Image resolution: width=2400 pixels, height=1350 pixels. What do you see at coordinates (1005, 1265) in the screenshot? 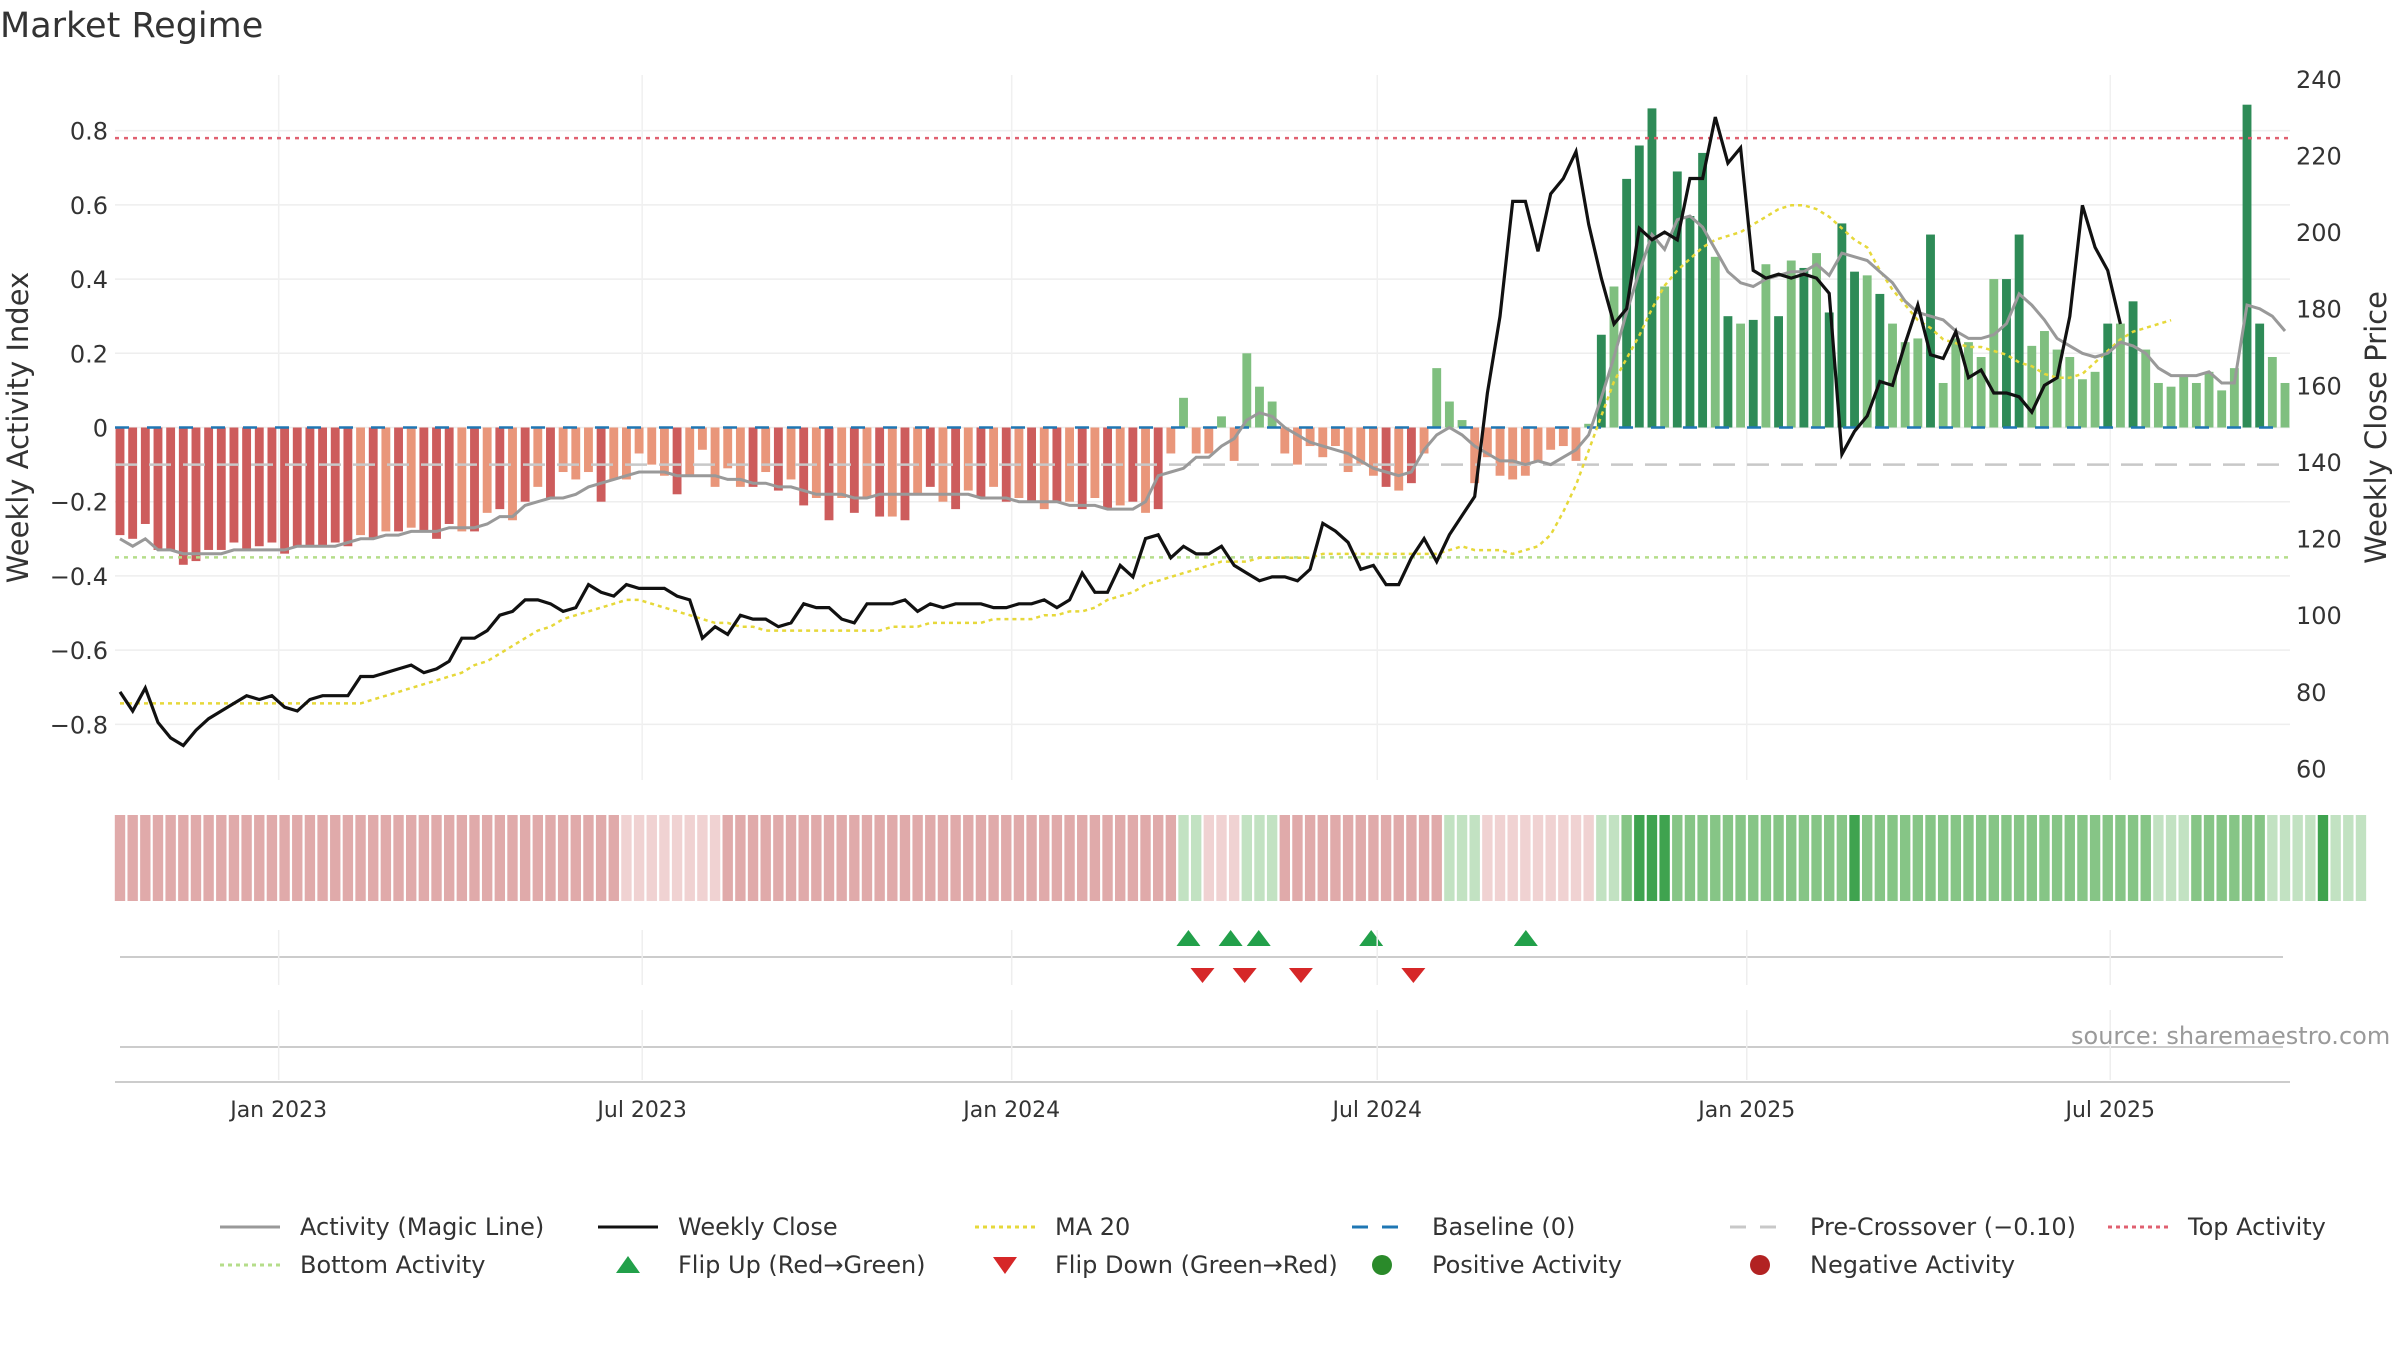
I see `triangle-down-icon` at bounding box center [1005, 1265].